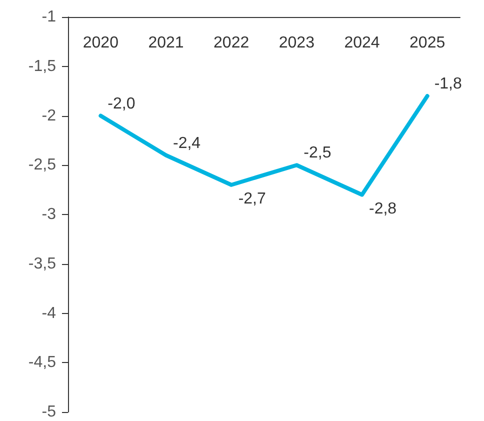 The image size is (484, 421). Describe the element at coordinates (49, 313) in the screenshot. I see `y-tick-label: -4` at that location.